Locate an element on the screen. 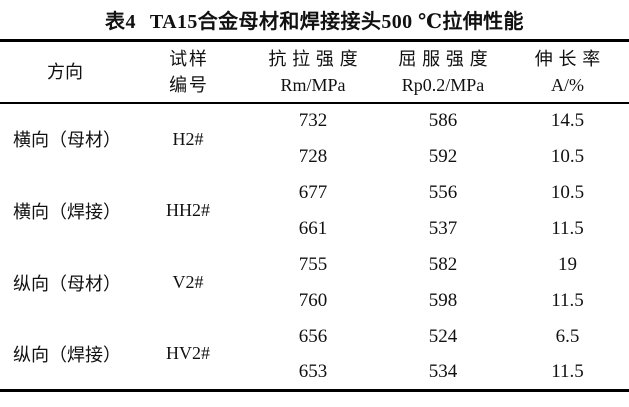 The height and width of the screenshot is (407, 629). col-header-tensile-strength: 抗拉强度 Rm/MPa is located at coordinates (313, 72).